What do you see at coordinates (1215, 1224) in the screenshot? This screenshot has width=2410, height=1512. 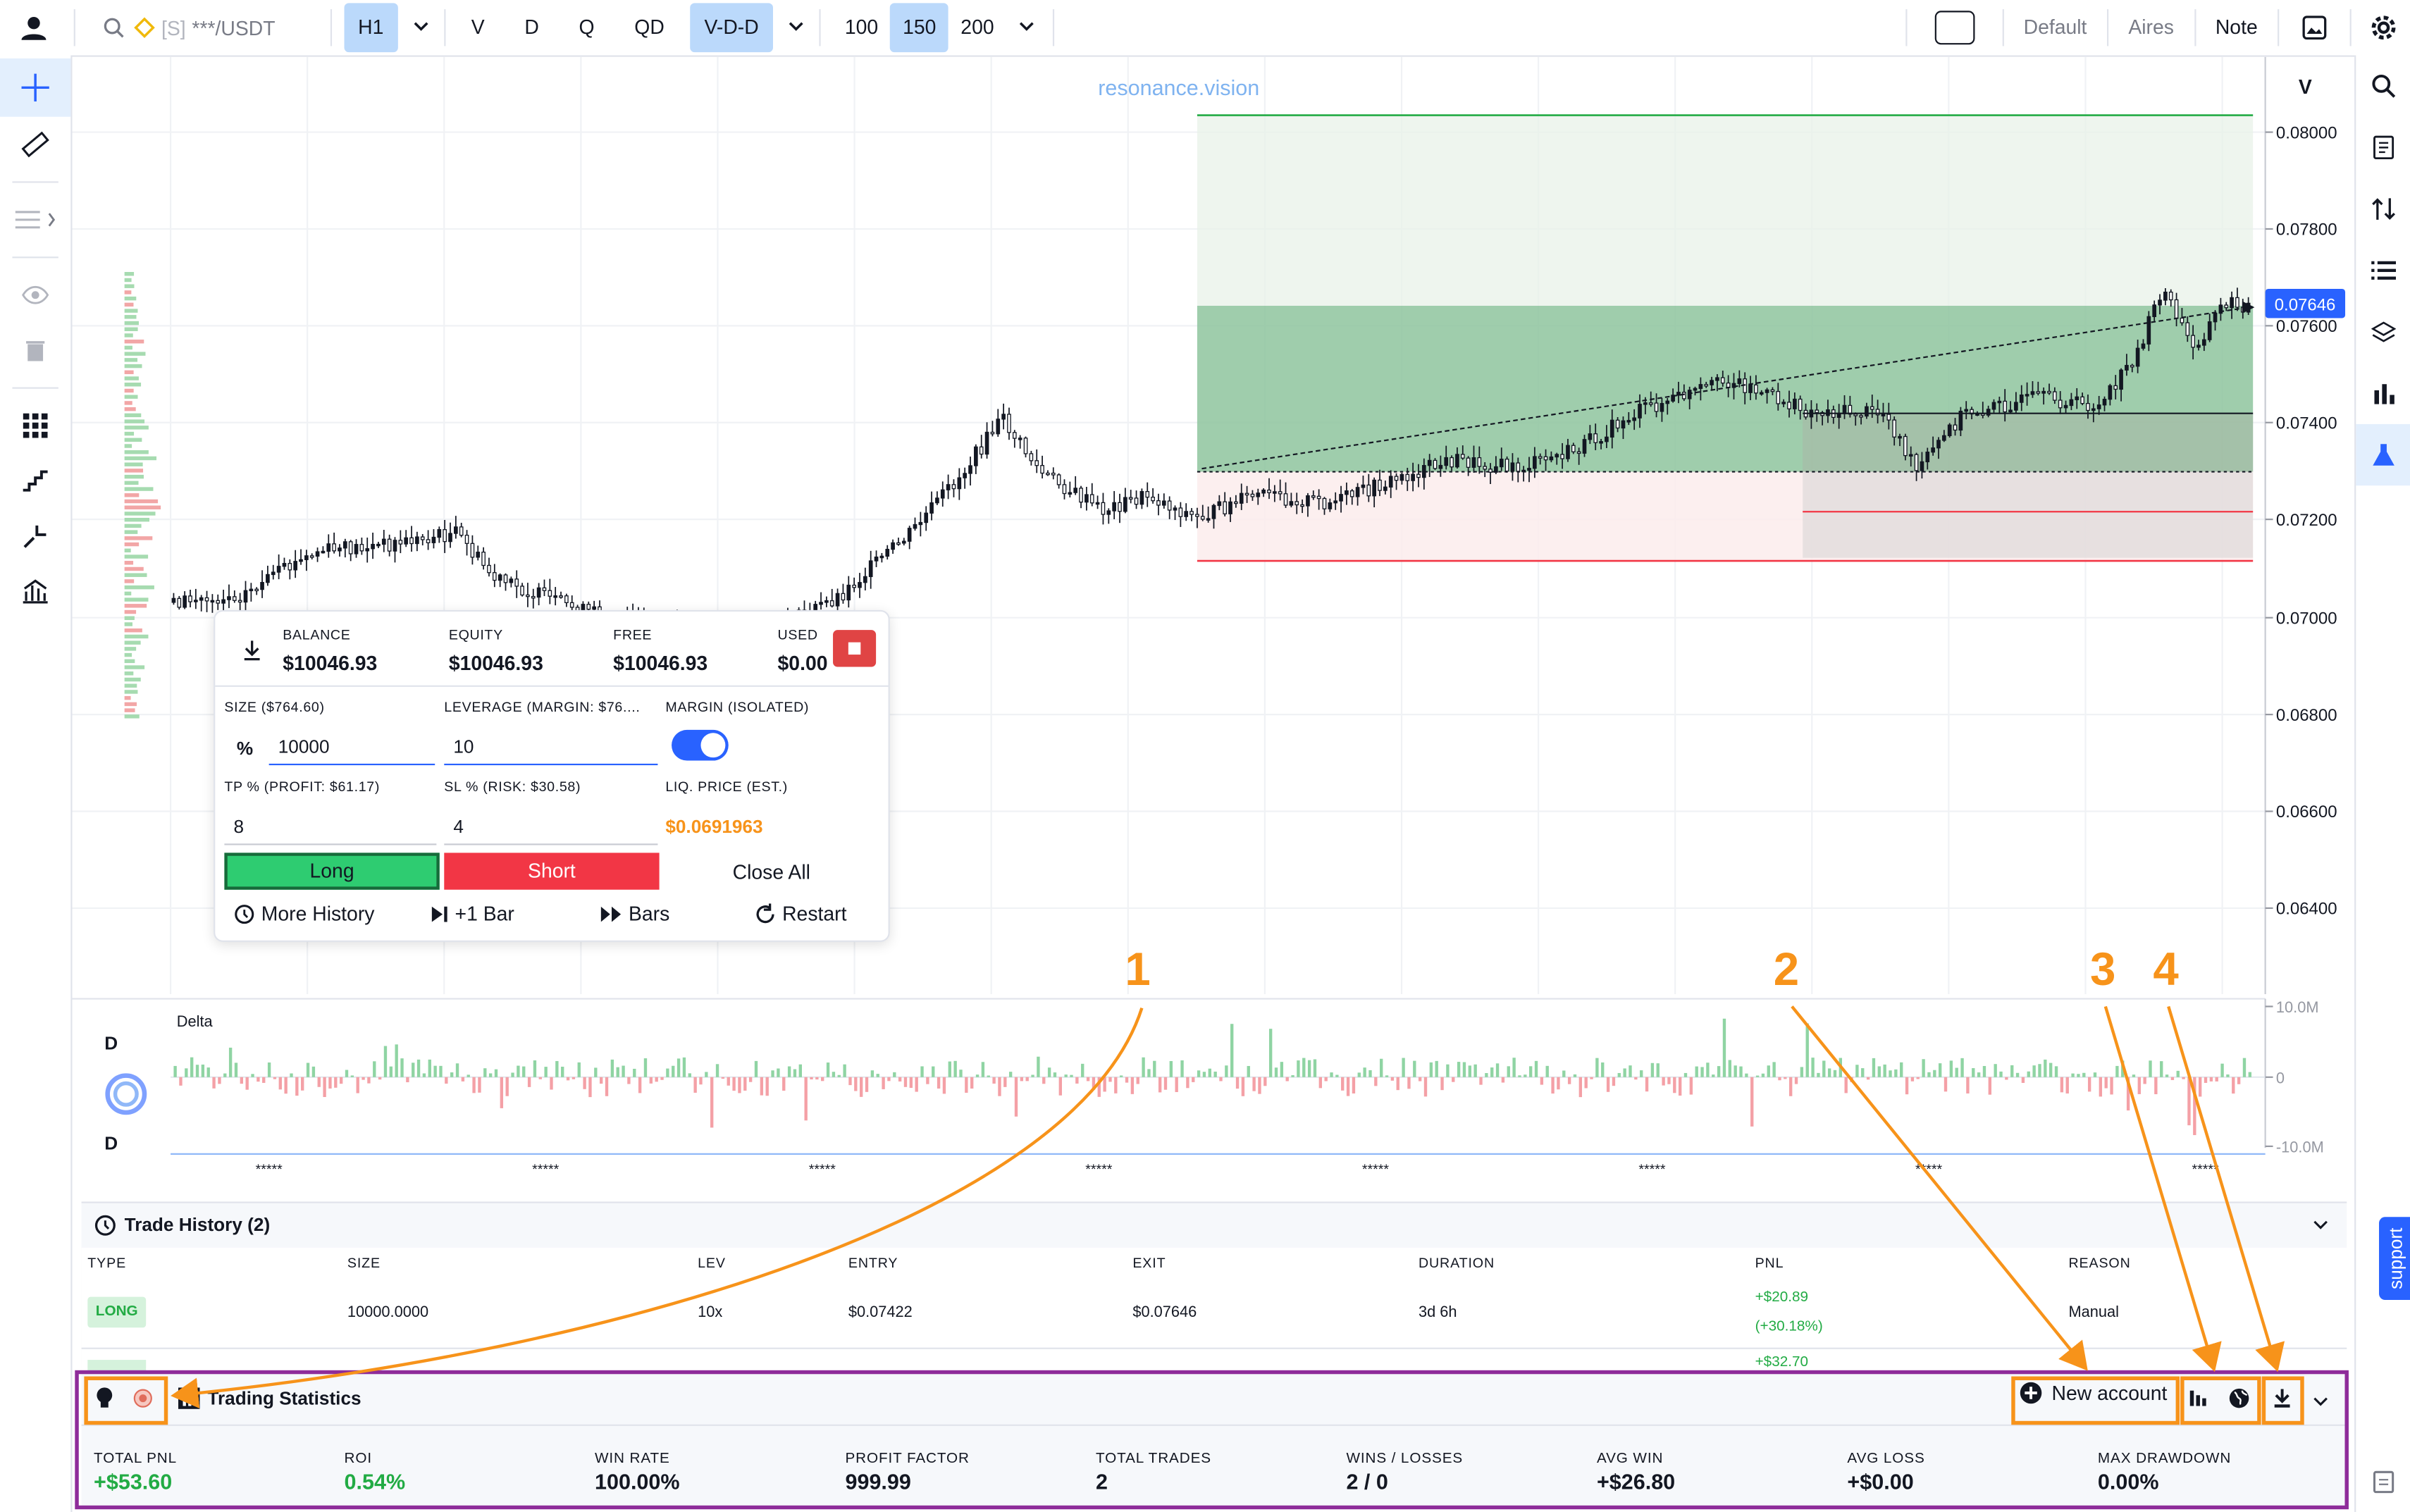 I see `trade-history-header: Trade History (2)` at bounding box center [1215, 1224].